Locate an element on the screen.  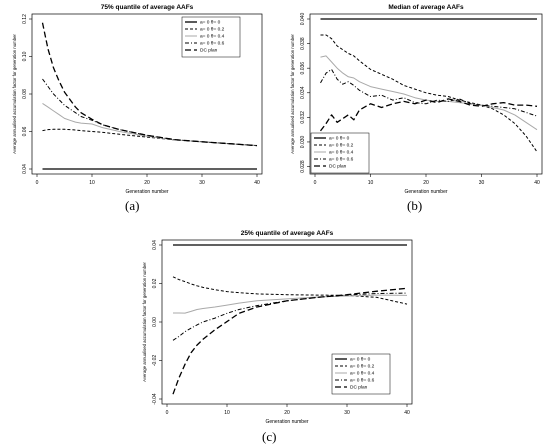
y-tick-label: 0.00 is located at coordinates (155, 322).